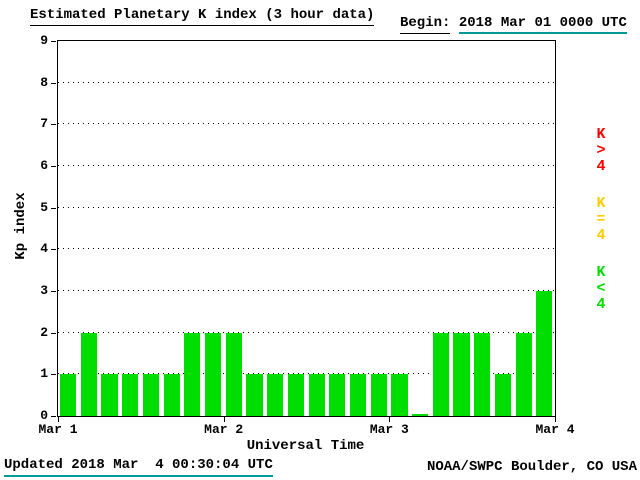  I want to click on legend-K-lt-4: K <4, so click(601, 288).